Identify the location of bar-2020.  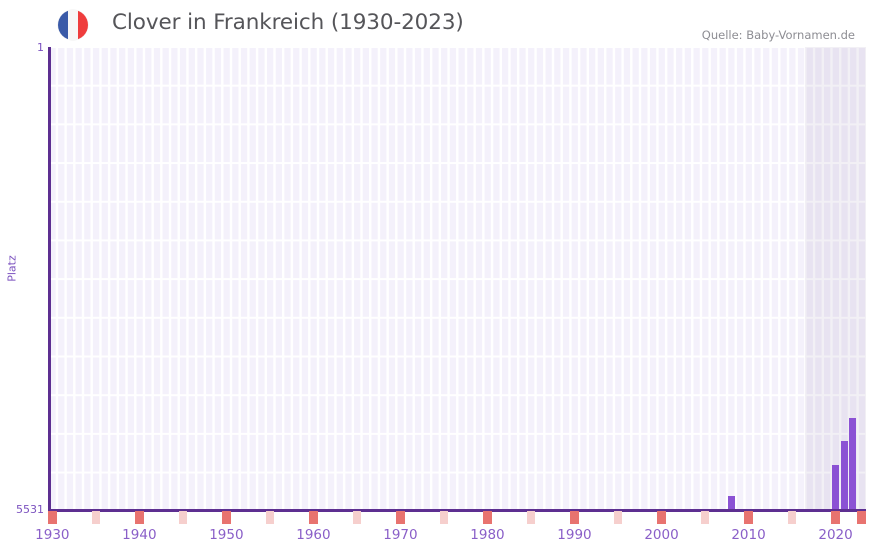
(835, 488).